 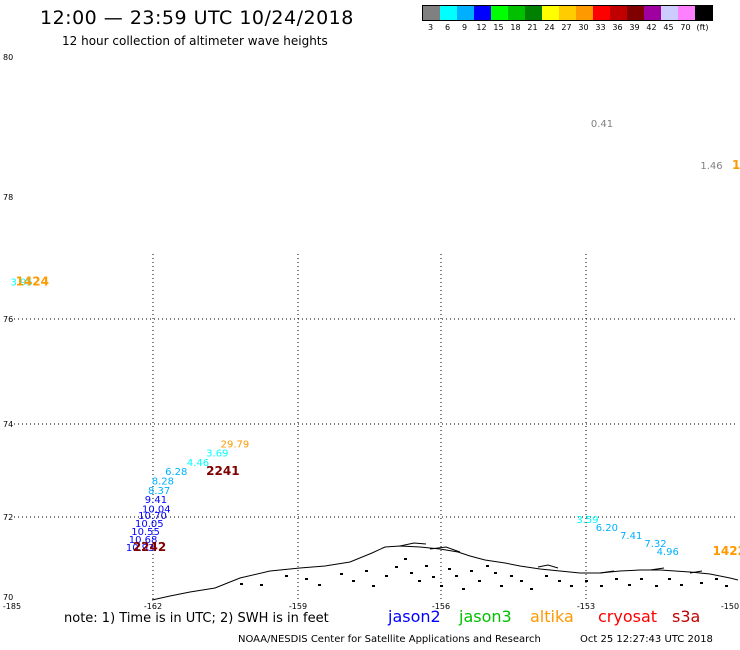 I want to click on legend-tick: 12, so click(x=481, y=27).